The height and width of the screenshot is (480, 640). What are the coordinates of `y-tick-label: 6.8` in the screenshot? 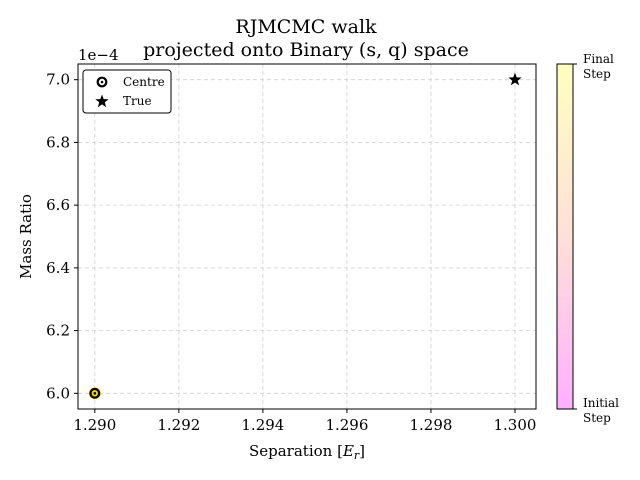 It's located at (58, 142).